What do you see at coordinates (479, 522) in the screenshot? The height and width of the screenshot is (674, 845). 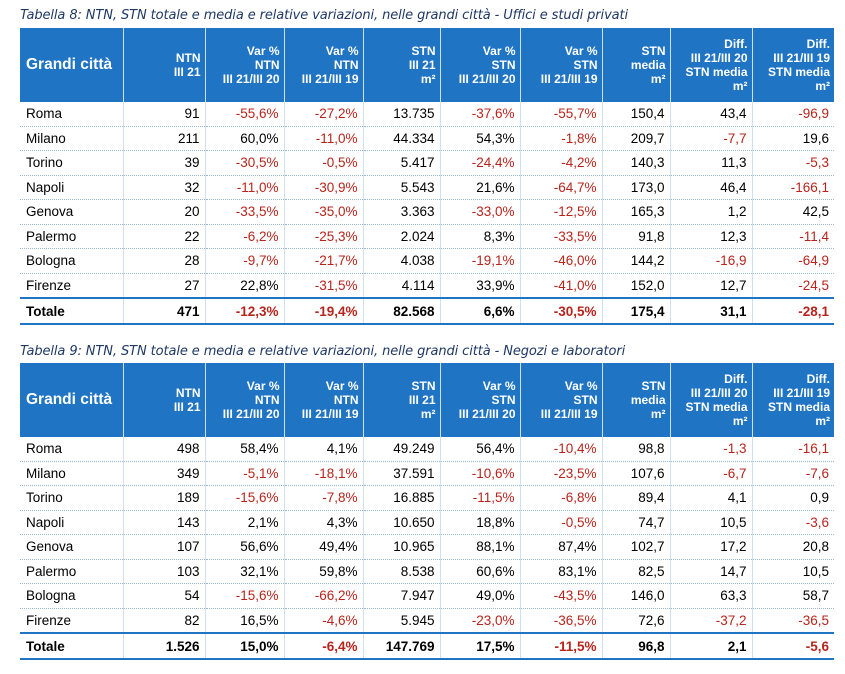 I see `value-cell: 18,8%` at bounding box center [479, 522].